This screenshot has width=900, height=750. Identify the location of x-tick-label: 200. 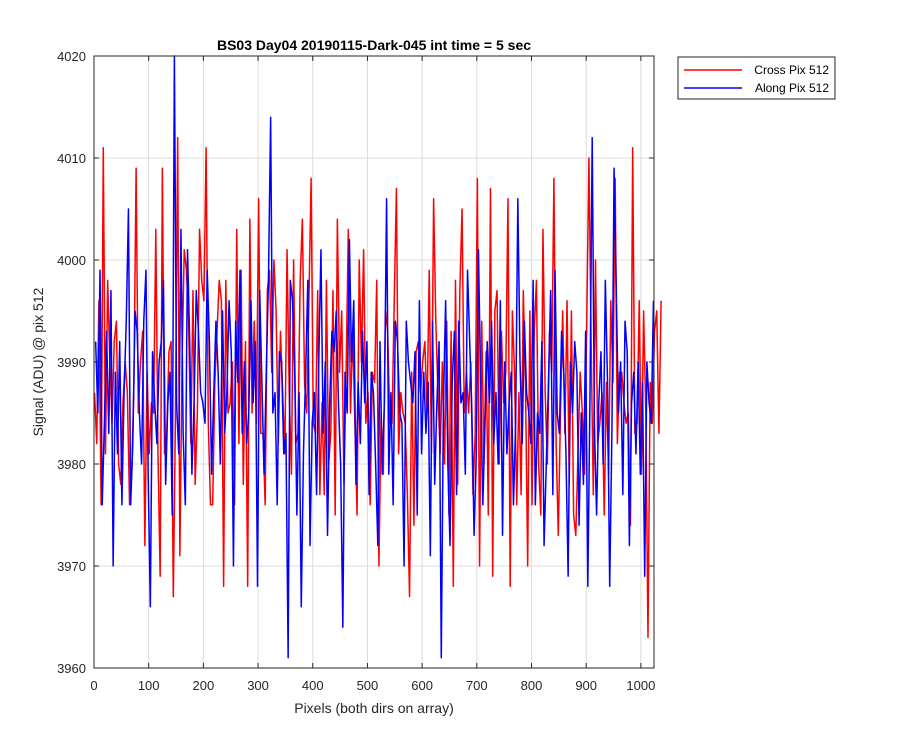
(204, 685).